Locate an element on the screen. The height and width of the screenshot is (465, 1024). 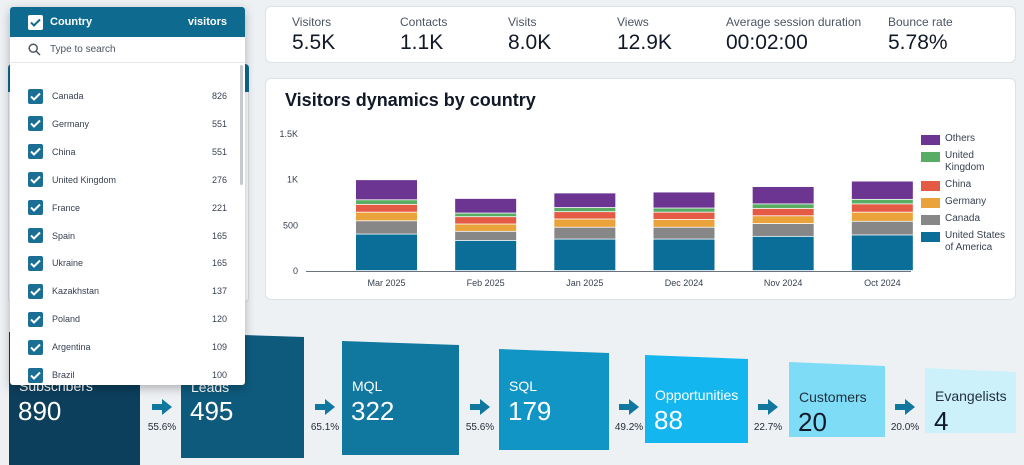
funnel-stage-mql: MQL 322 is located at coordinates (400, 395).